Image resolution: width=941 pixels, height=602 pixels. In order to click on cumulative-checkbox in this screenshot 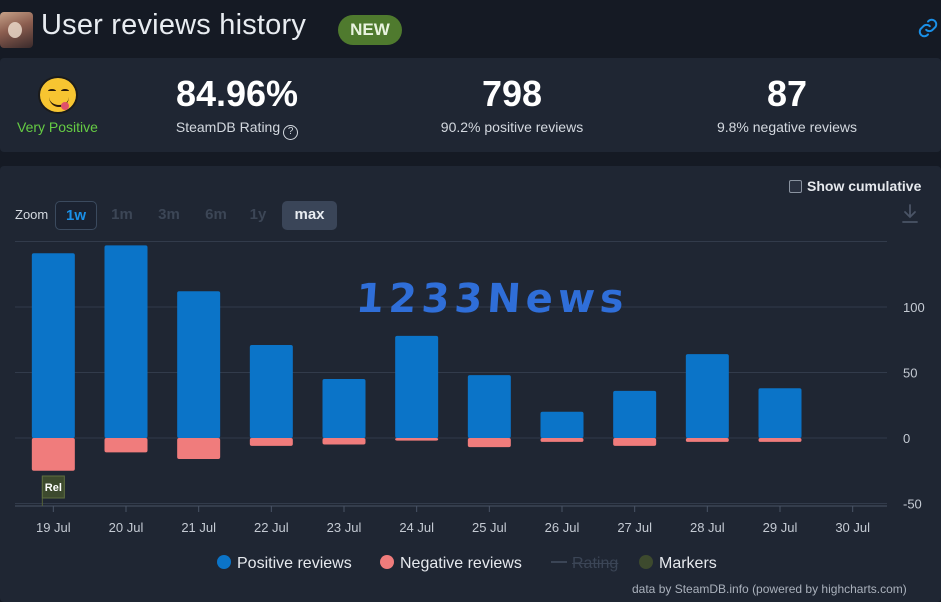, I will do `click(795, 186)`.